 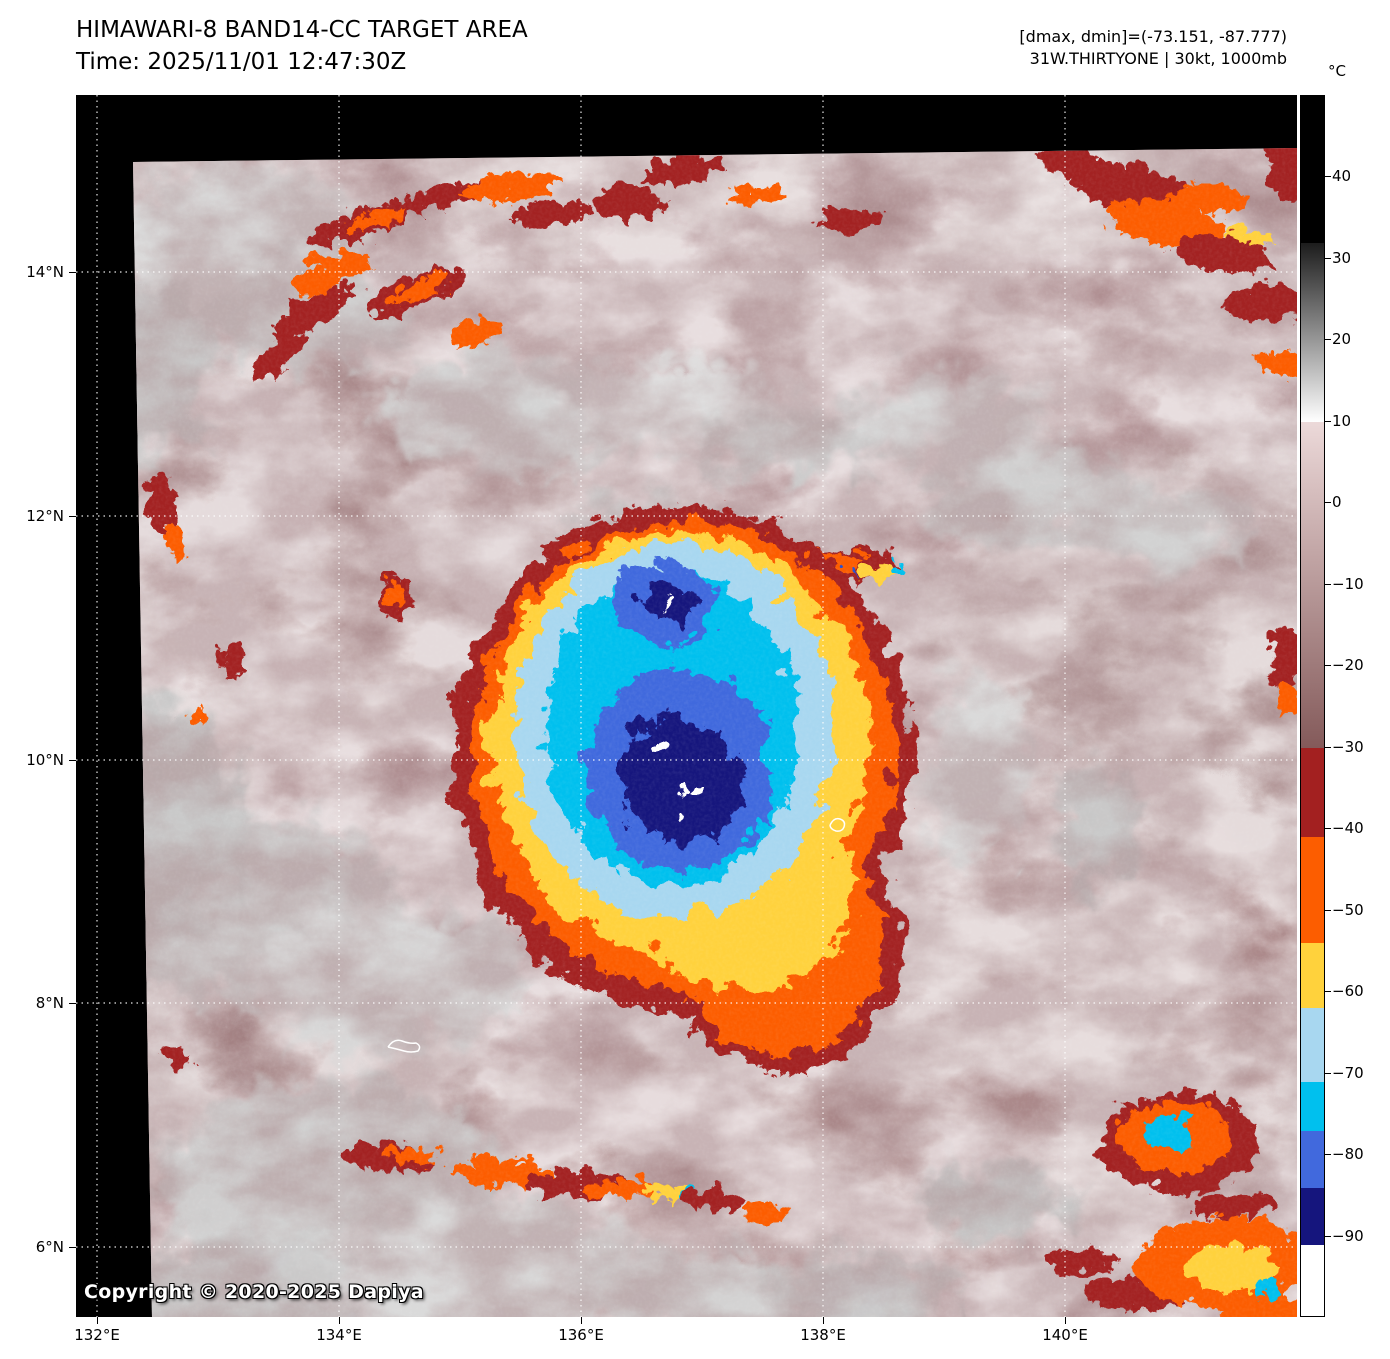 I want to click on colorbar-tick-label: −80, so click(x=1348, y=1154).